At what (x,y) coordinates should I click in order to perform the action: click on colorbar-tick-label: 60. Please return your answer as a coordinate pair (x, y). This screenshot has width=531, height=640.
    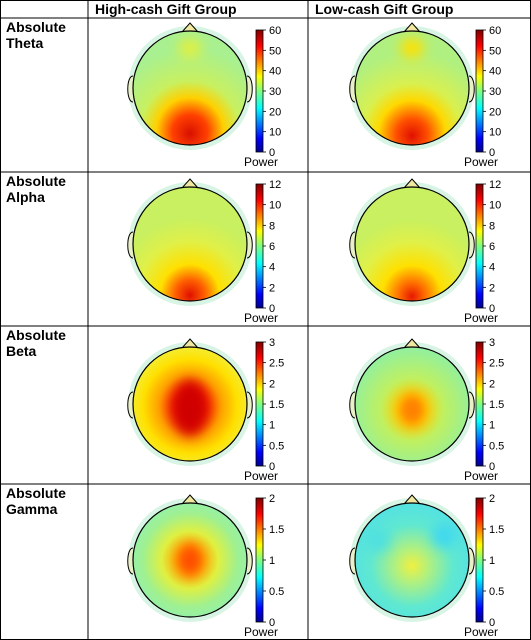
    Looking at the image, I should click on (495, 31).